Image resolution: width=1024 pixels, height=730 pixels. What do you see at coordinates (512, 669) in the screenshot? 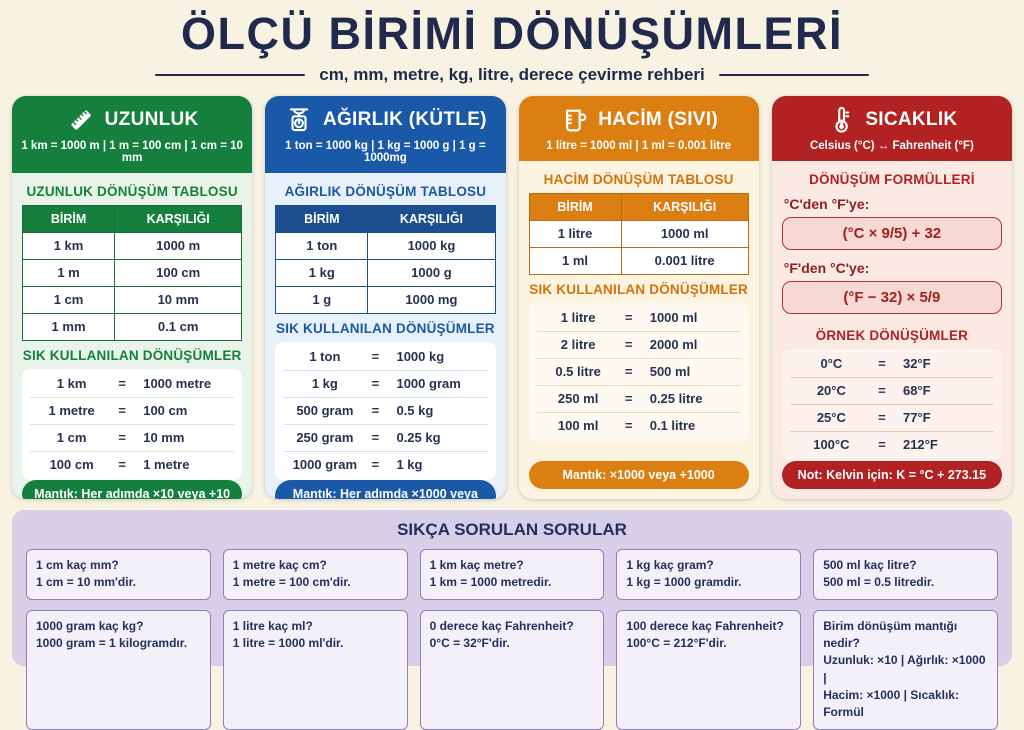
I see `faq-item: 0 derece kaç Fahrenheit? 0°C = 32°F'dir.` at bounding box center [512, 669].